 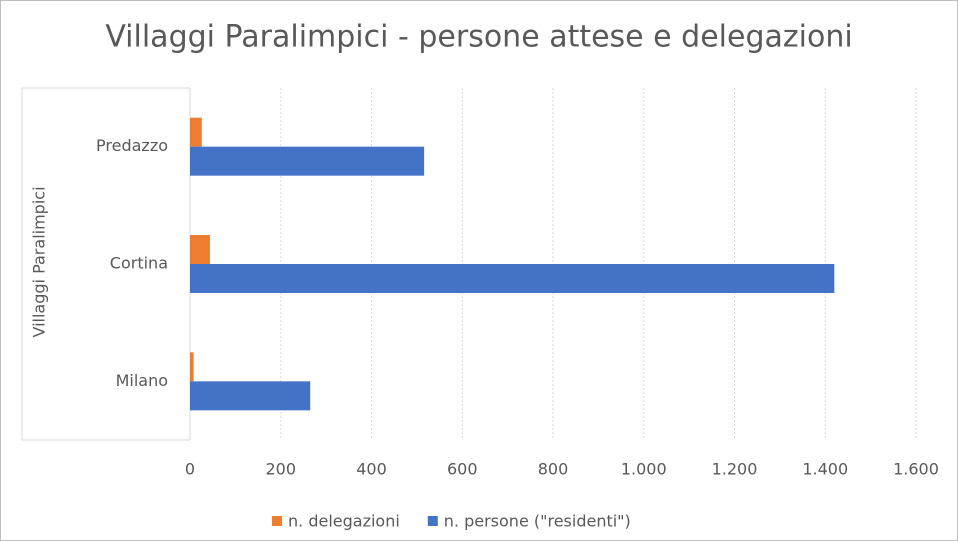 I want to click on legend-label: n. persone ("residenti"), so click(x=537, y=521).